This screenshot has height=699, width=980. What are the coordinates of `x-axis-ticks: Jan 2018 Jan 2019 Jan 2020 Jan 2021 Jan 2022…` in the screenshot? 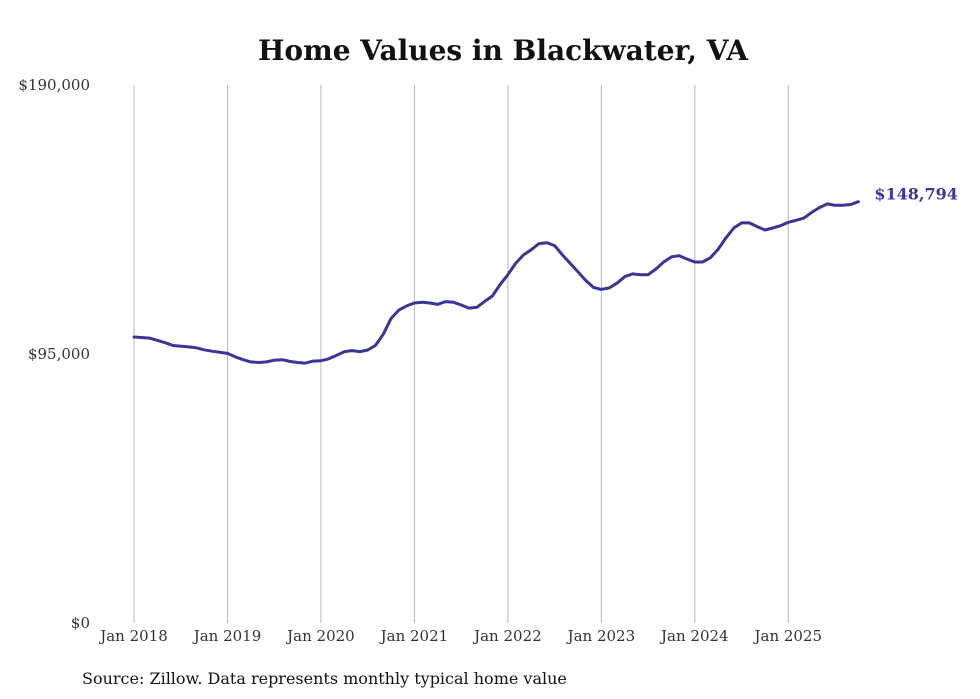 It's located at (460, 636).